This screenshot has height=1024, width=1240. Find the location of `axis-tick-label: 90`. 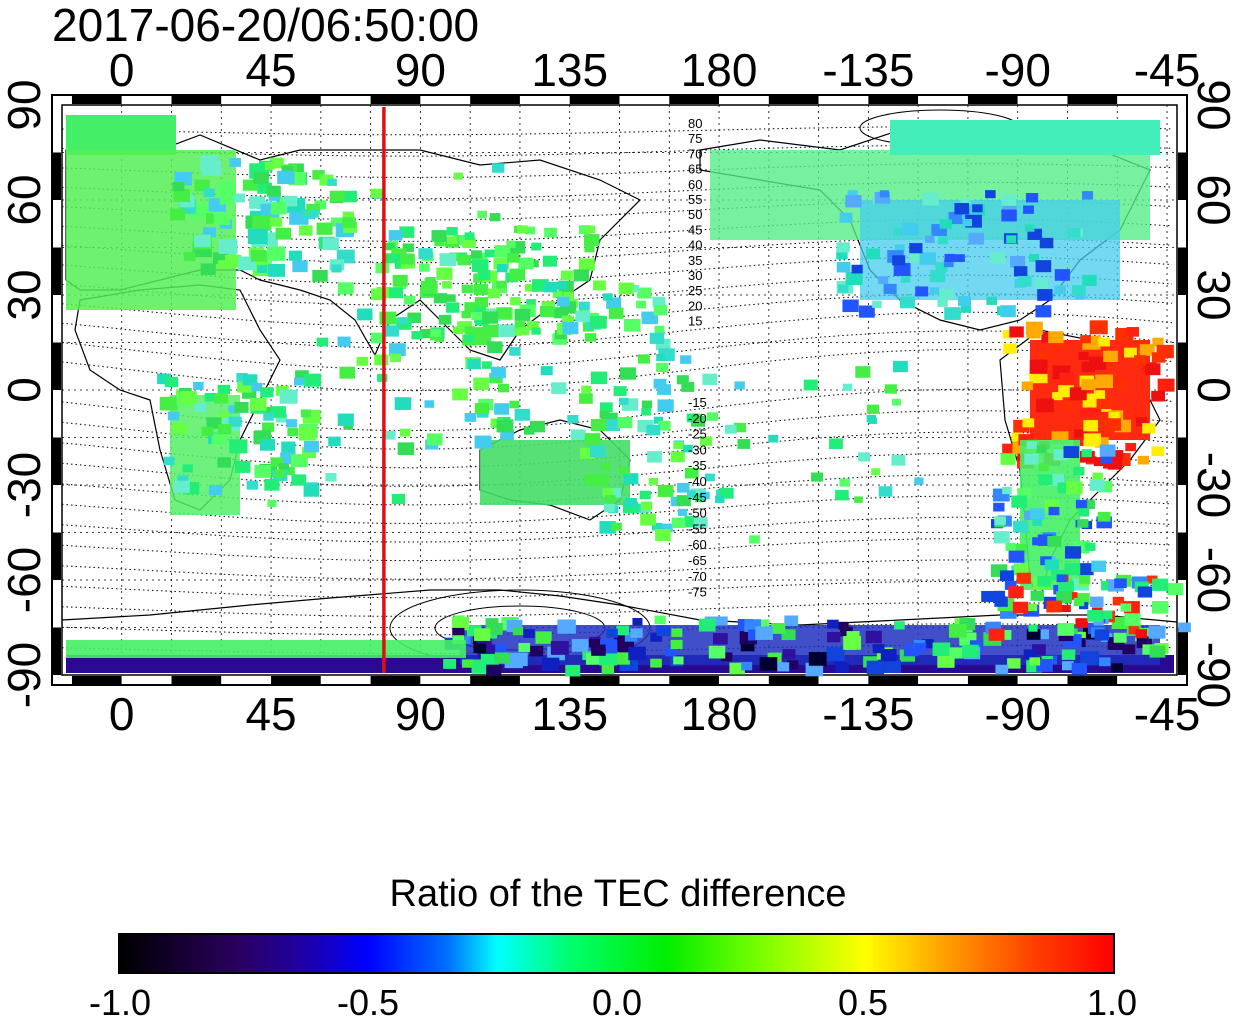

axis-tick-label: 90 is located at coordinates (420, 714).